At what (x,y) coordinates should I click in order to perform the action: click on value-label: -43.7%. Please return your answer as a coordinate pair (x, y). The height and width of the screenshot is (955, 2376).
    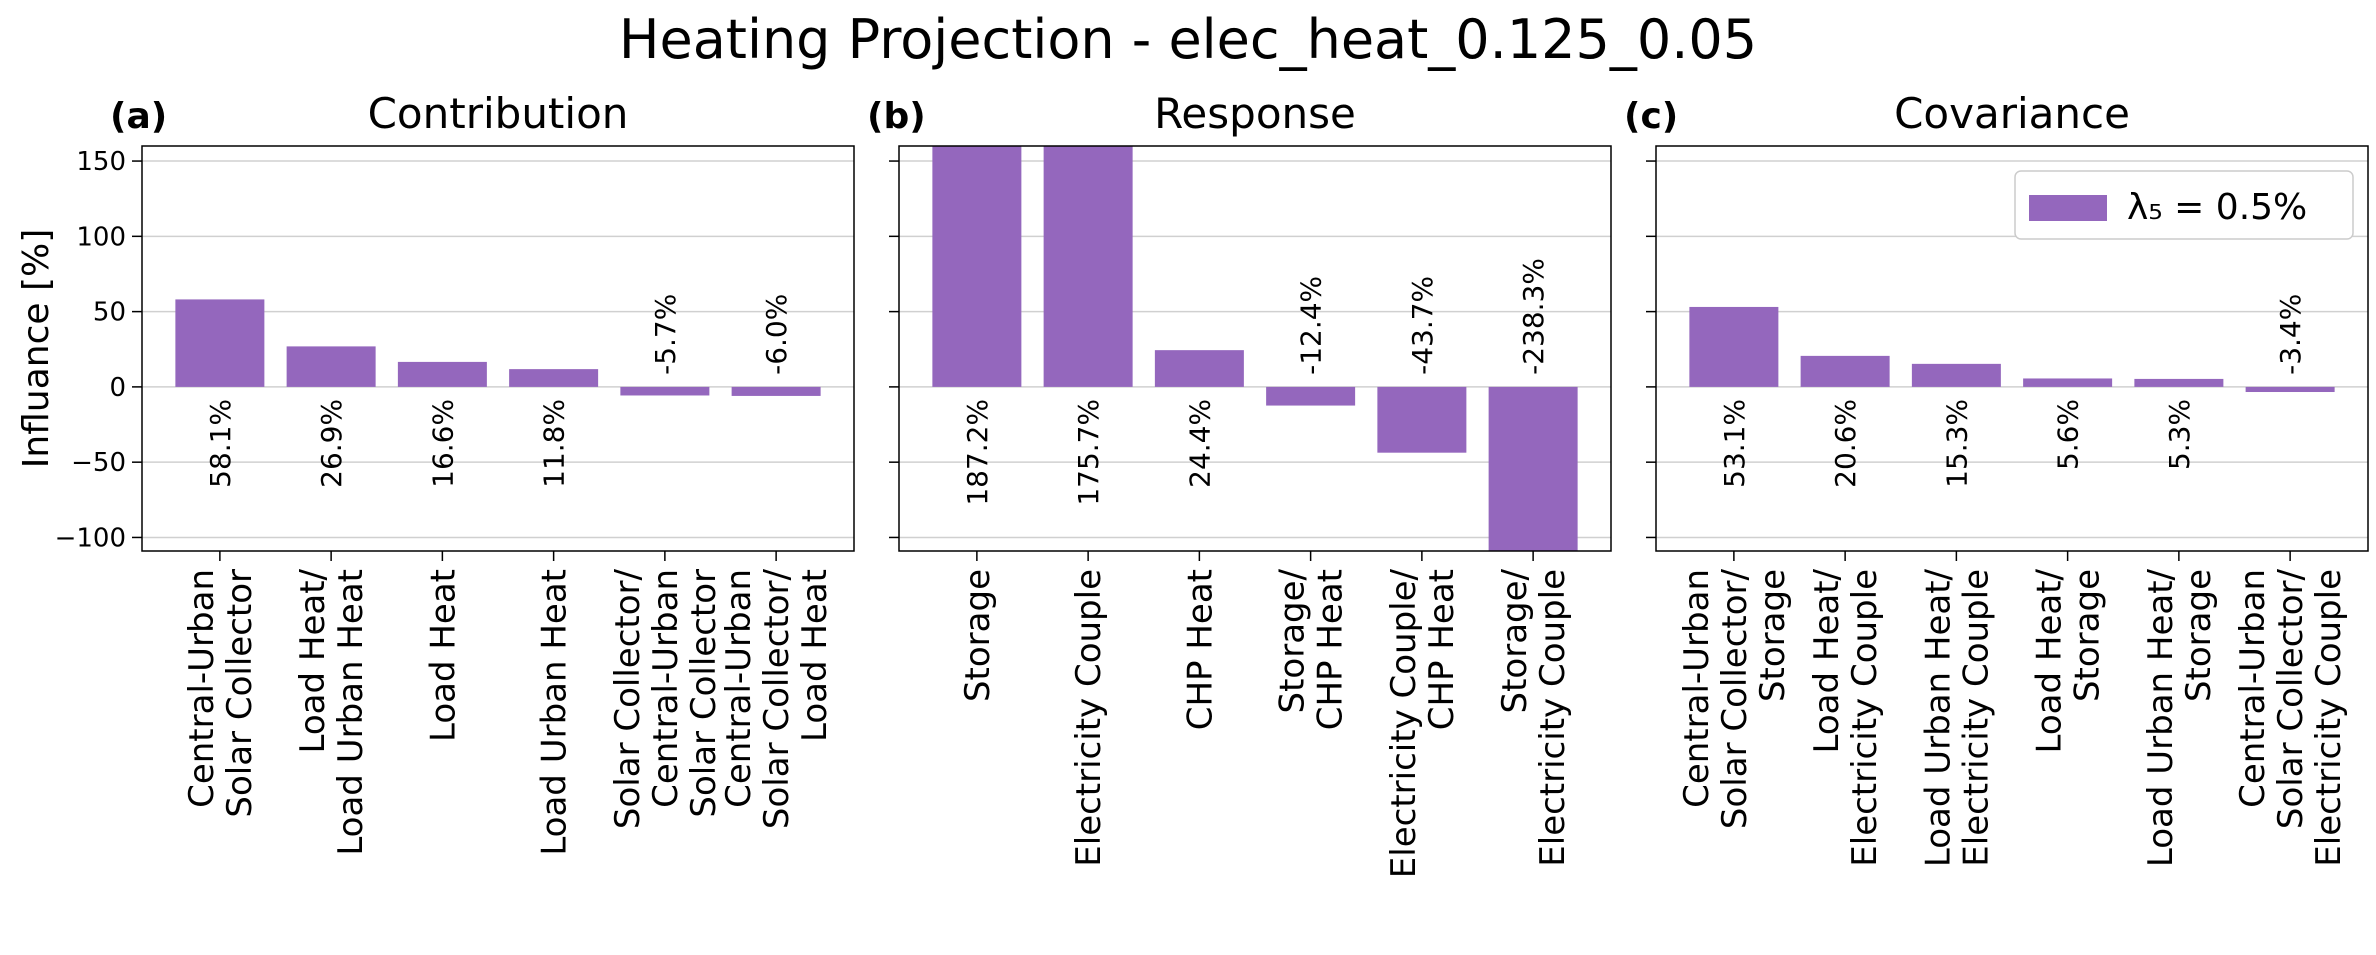
    Looking at the image, I should click on (1422, 325).